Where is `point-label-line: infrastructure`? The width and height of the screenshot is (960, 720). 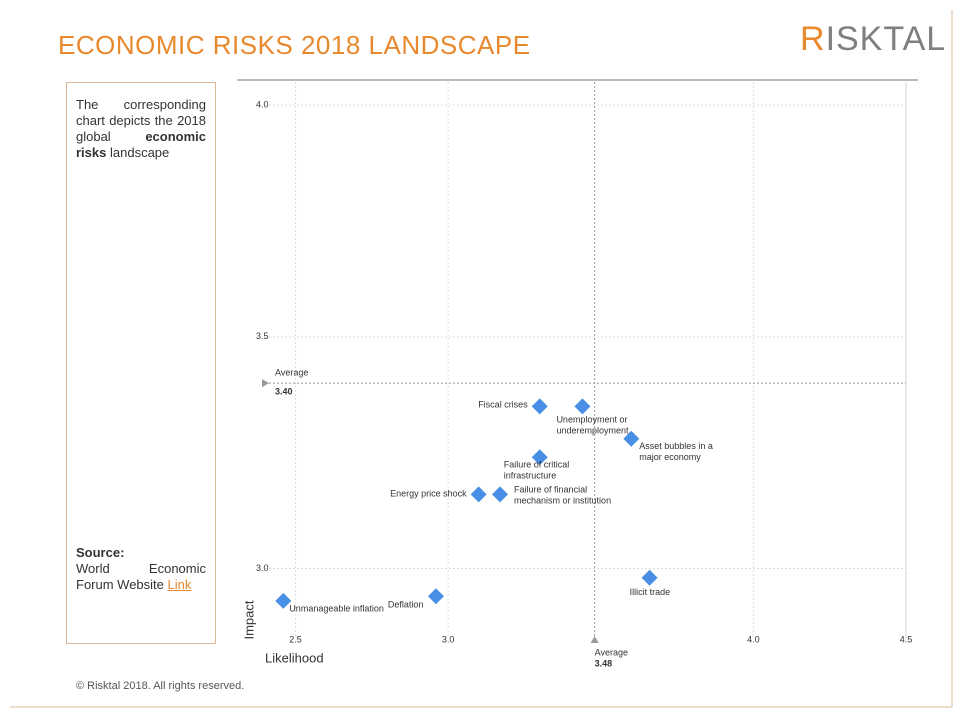
point-label-line: infrastructure is located at coordinates (530, 476).